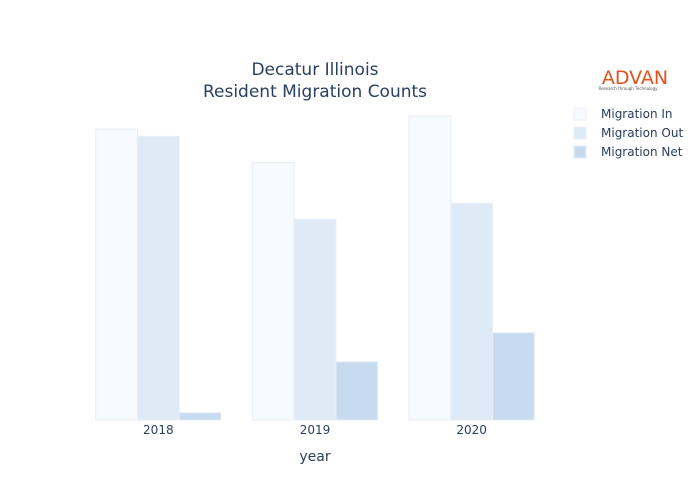 The height and width of the screenshot is (504, 700). What do you see at coordinates (580, 133) in the screenshot?
I see `legend-swatch-migration-out` at bounding box center [580, 133].